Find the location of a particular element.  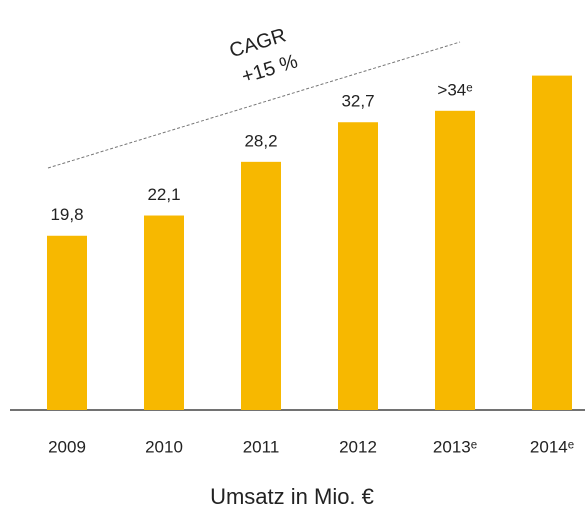

x-tick-label: 2012 is located at coordinates (358, 446).